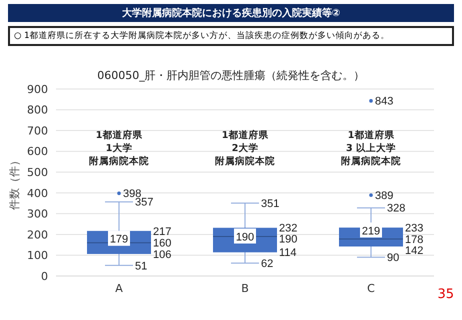 Image resolution: width=462 pixels, height=320 pixels. Describe the element at coordinates (371, 148) in the screenshot. I see `annotation: 3 以上大学` at that location.